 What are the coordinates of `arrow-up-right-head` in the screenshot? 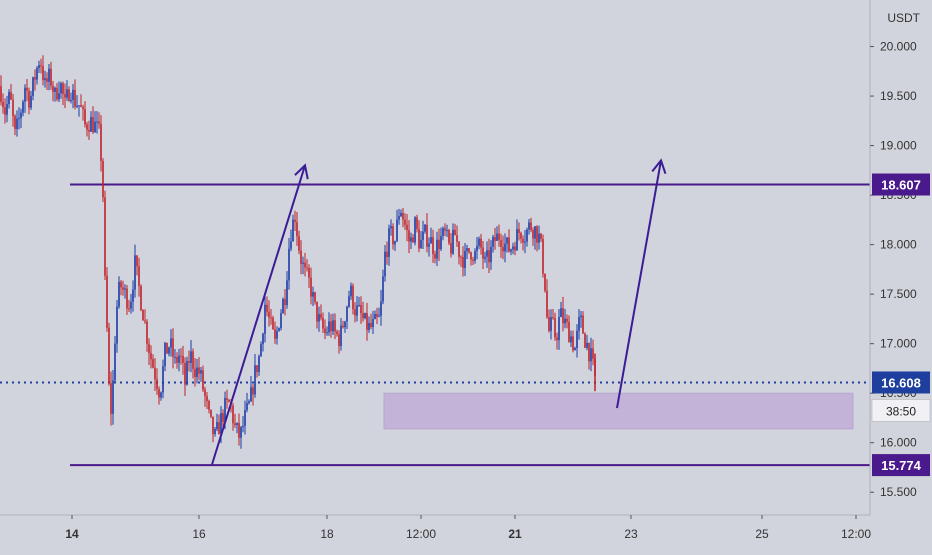 It's located at (659, 166).